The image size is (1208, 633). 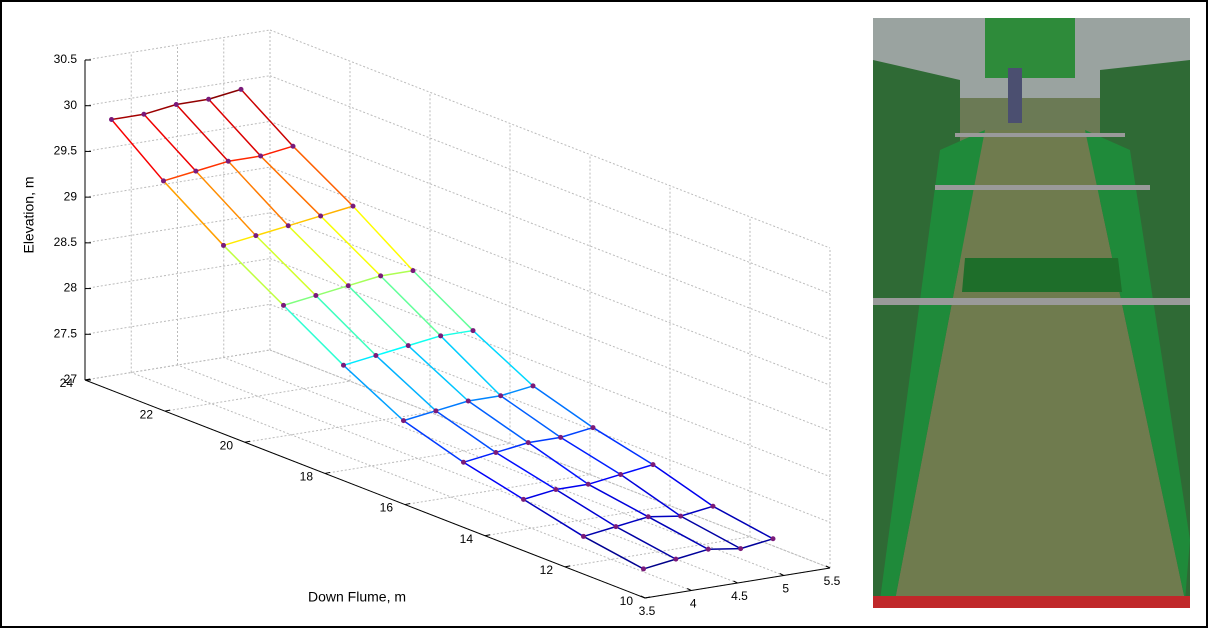 What do you see at coordinates (66, 333) in the screenshot?
I see `z-tick-label: 27.5` at bounding box center [66, 333].